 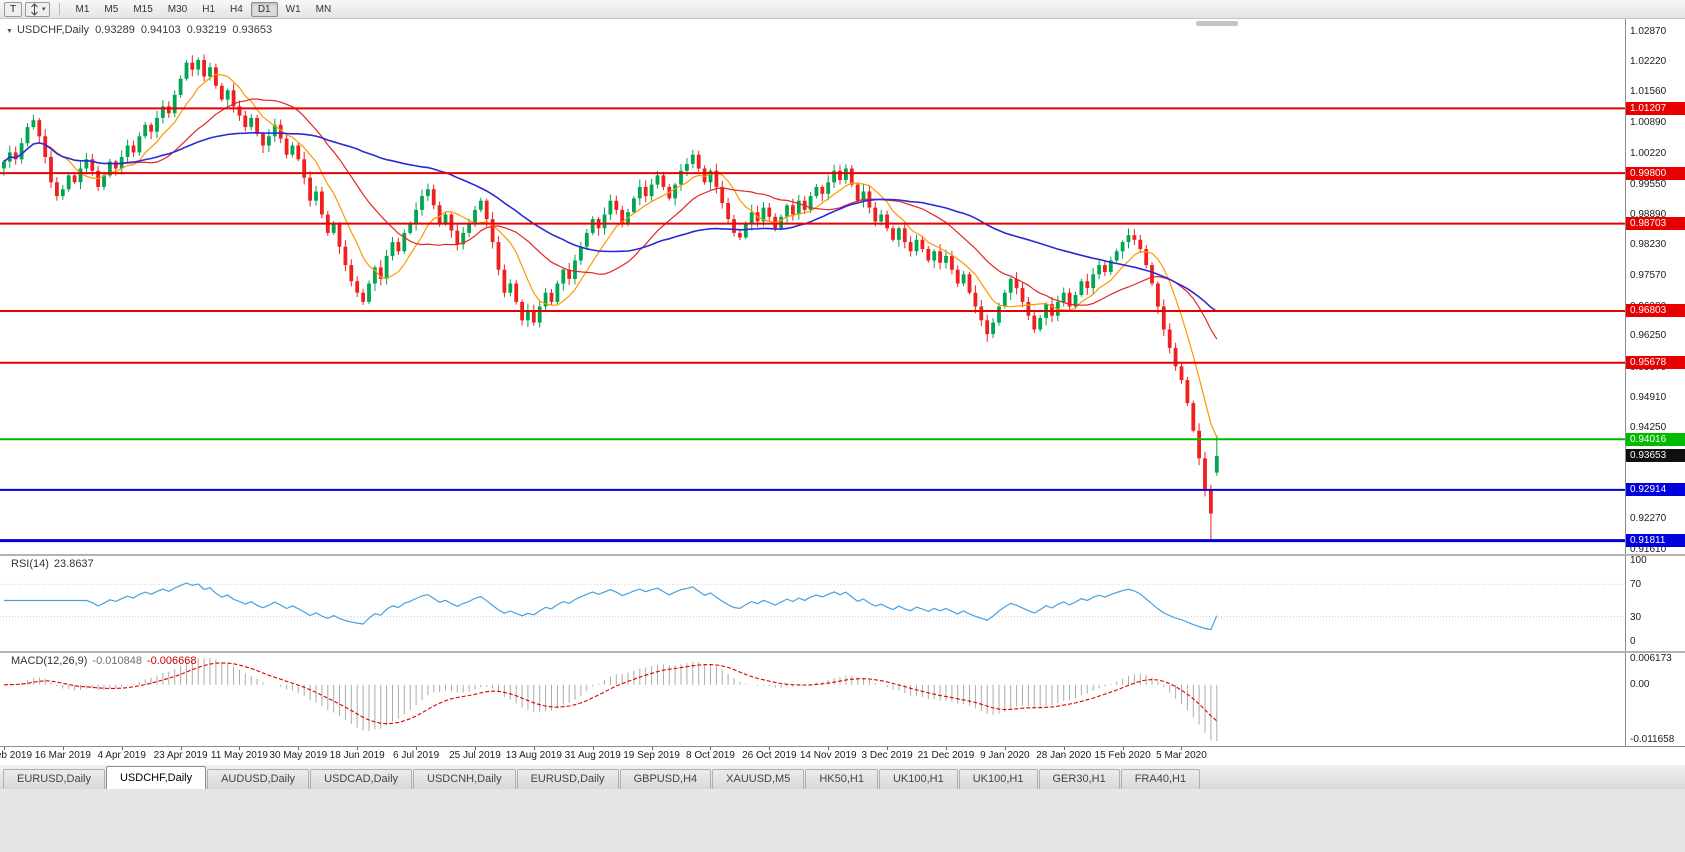 I want to click on date-axis-label: 14 Nov 2019, so click(x=828, y=755).